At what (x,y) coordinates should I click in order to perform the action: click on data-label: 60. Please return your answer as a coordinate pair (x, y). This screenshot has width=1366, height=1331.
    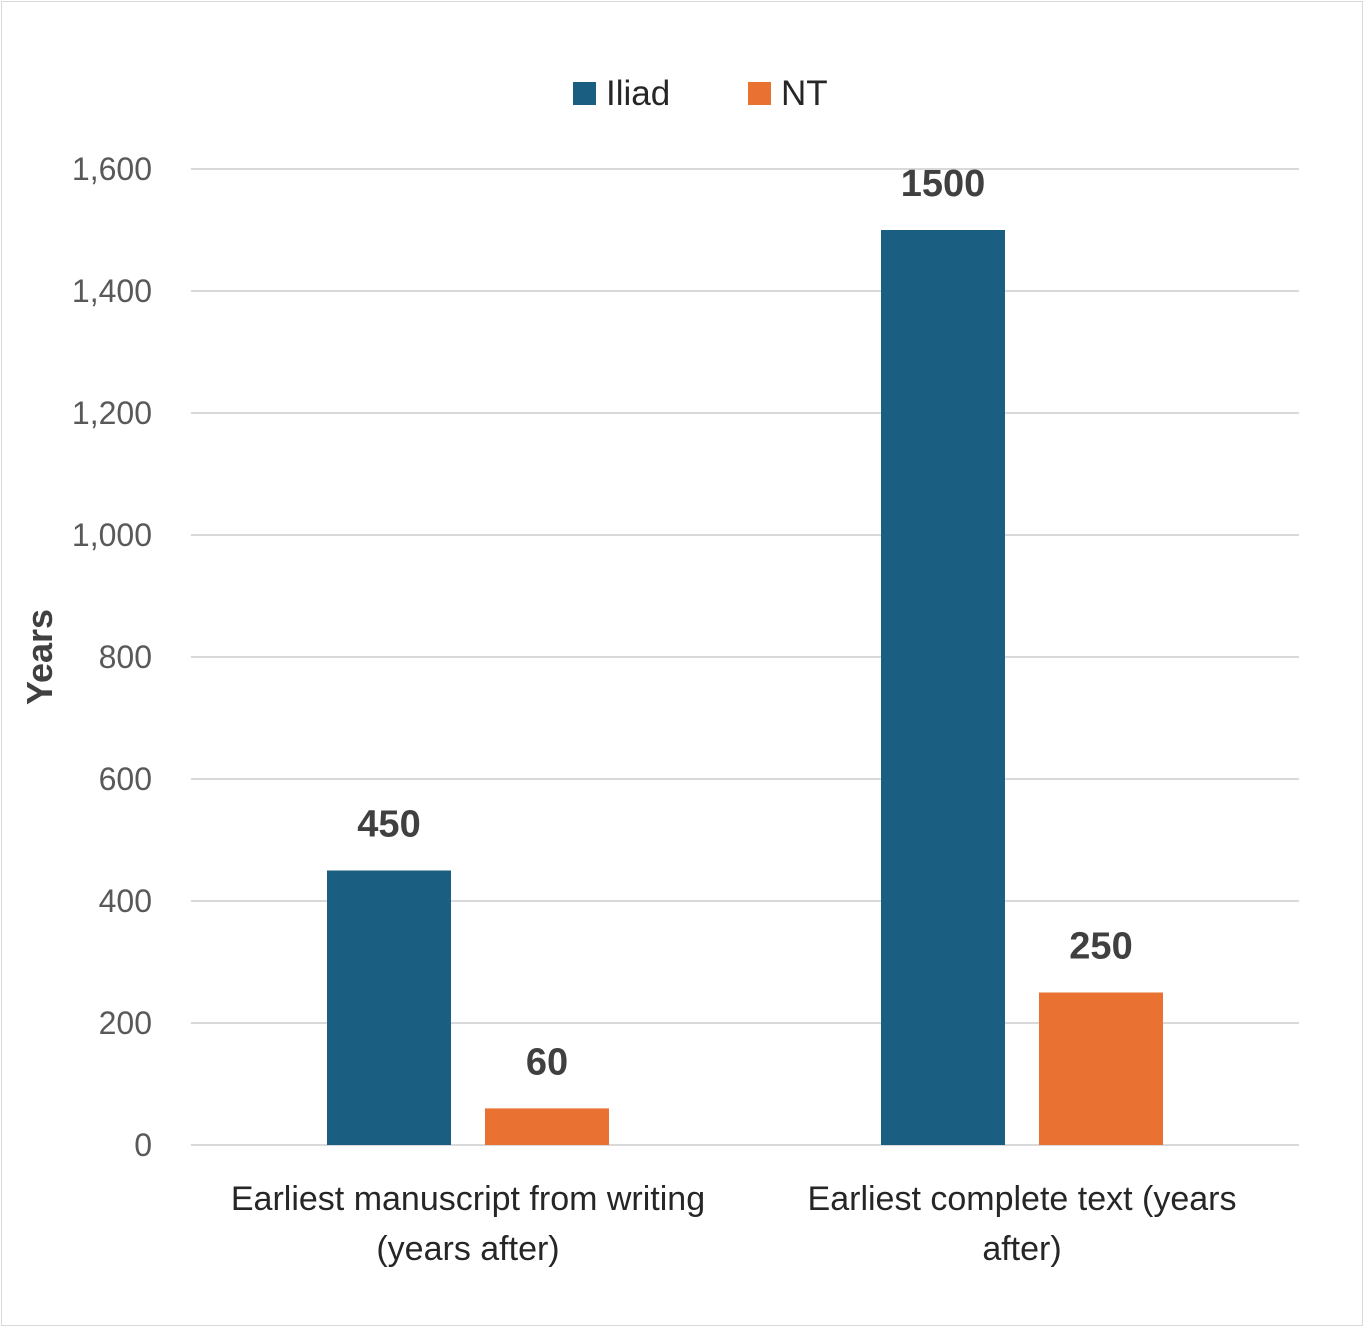
    Looking at the image, I should click on (547, 1062).